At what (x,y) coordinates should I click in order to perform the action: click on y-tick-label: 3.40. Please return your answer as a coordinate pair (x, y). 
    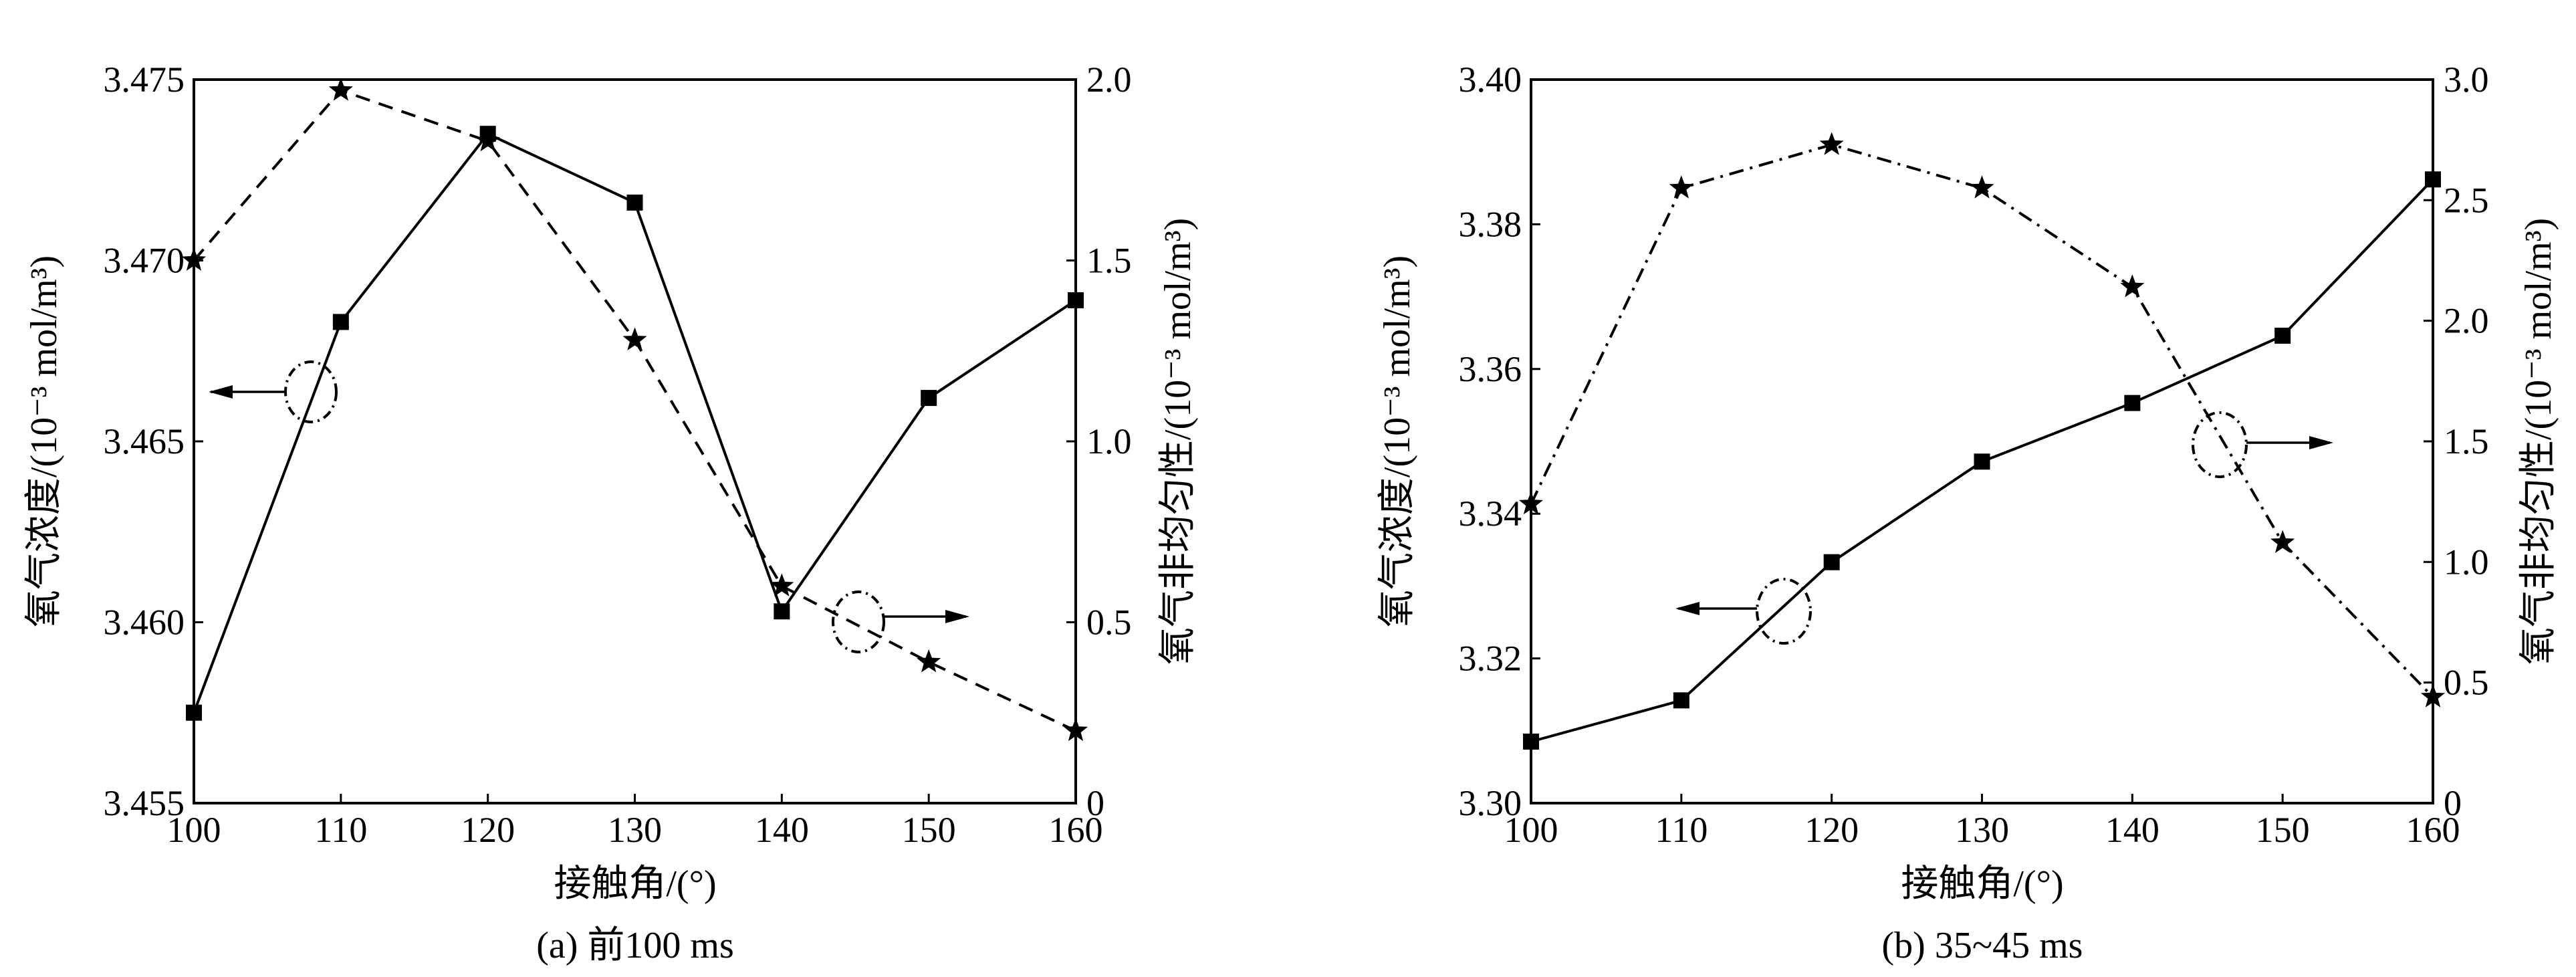
    Looking at the image, I should click on (1490, 80).